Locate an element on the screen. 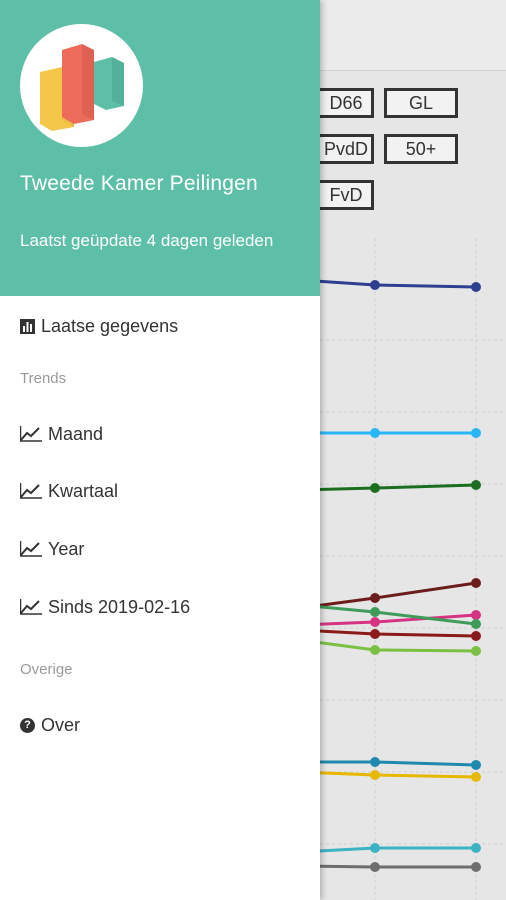  bar-chart-logo-icon is located at coordinates (82, 87).